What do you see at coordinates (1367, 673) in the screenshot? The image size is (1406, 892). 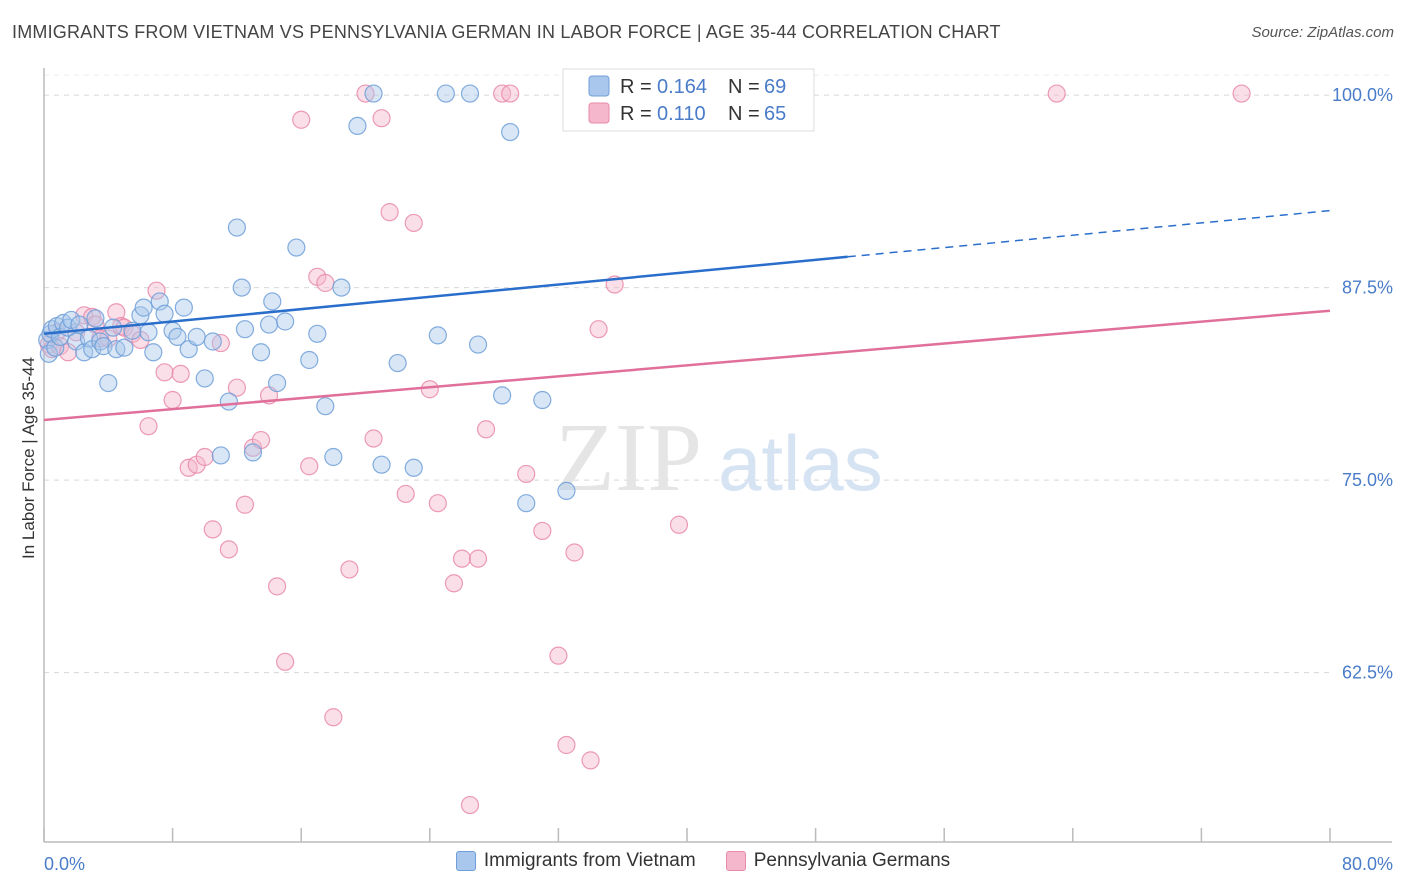 I see `y-tick-label: 62.5%` at bounding box center [1367, 673].